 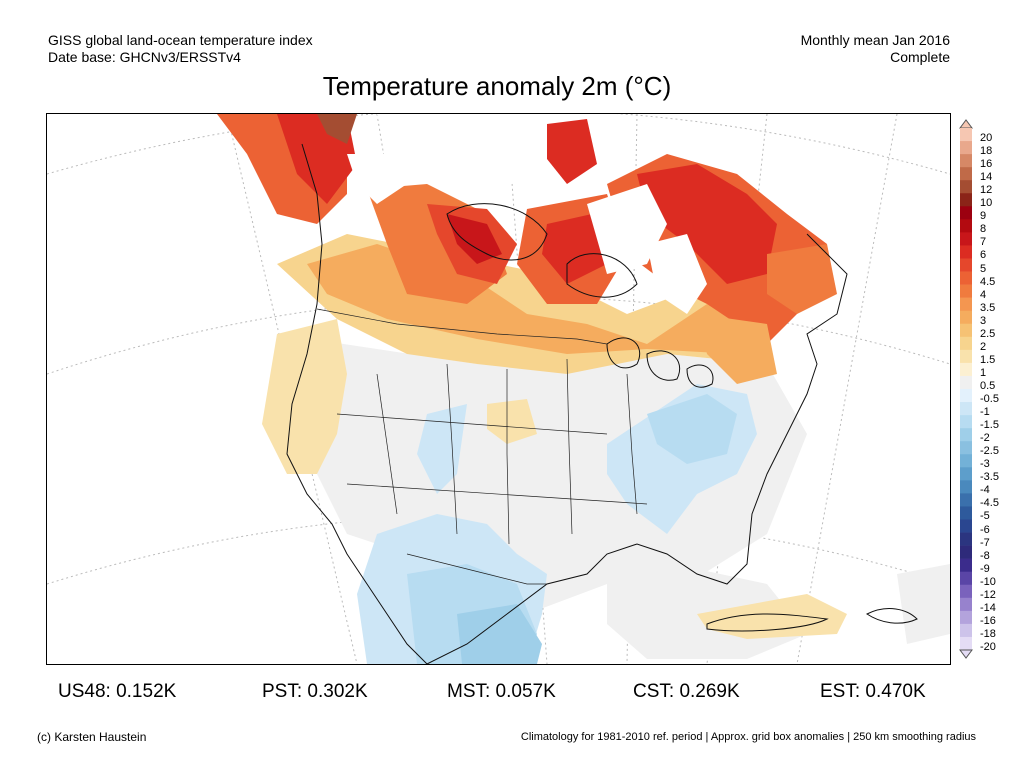 I want to click on colorbar-tick-label: -4.5, so click(x=989, y=503).